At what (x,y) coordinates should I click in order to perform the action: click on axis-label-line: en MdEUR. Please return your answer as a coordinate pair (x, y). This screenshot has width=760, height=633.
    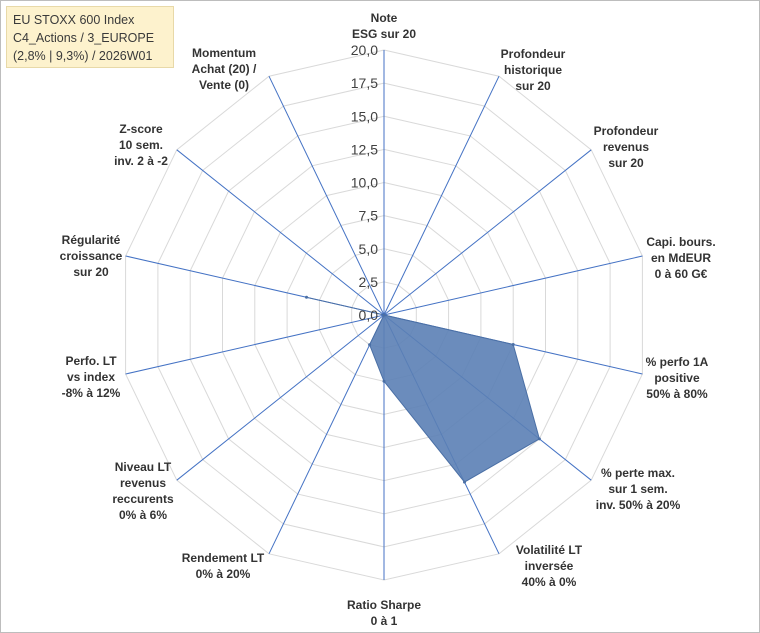
    Looking at the image, I should click on (681, 258).